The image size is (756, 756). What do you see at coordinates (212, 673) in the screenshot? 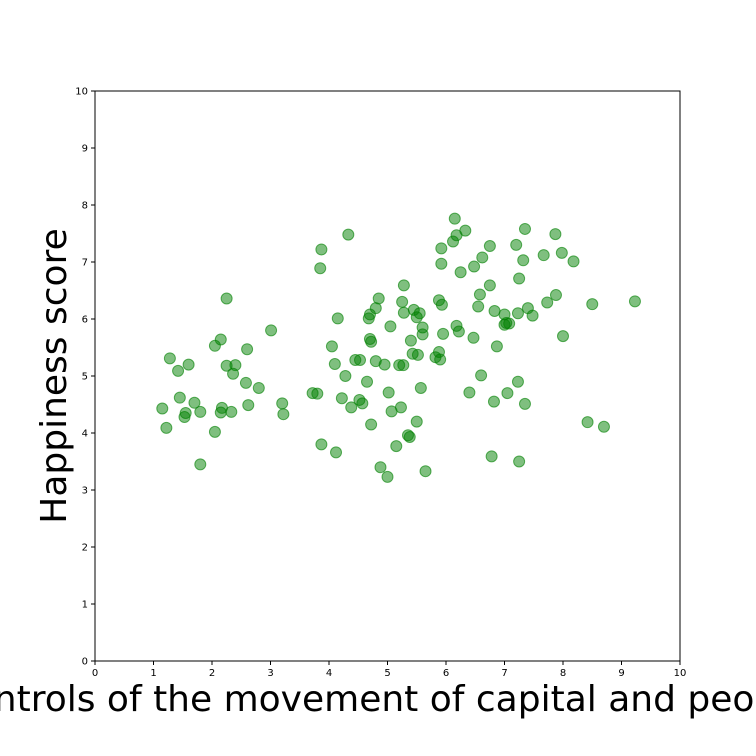
I see `x-tick-label: 2` at bounding box center [212, 673].